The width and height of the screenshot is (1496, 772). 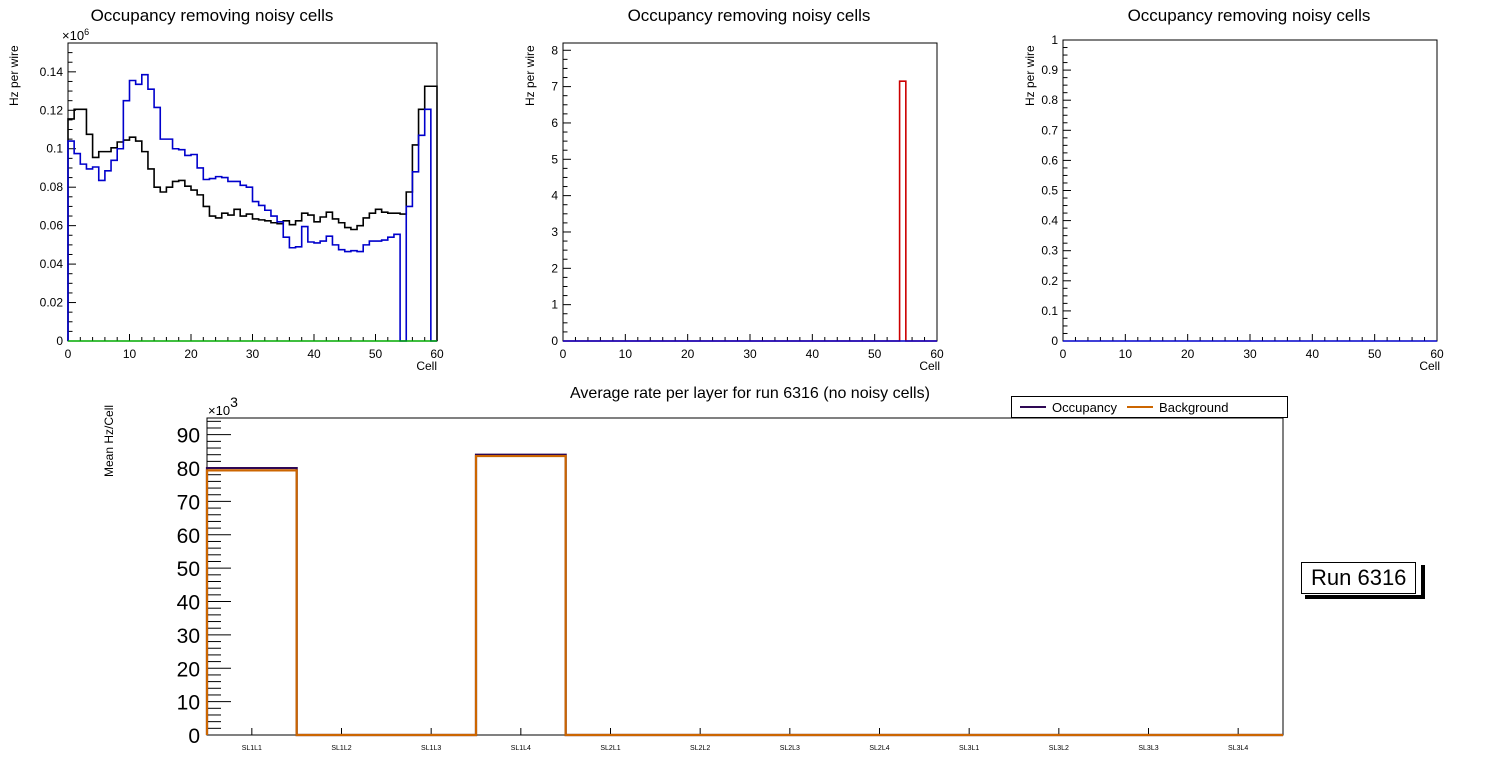 I want to click on axis-tick-label: 0.6, so click(x=1049, y=160).